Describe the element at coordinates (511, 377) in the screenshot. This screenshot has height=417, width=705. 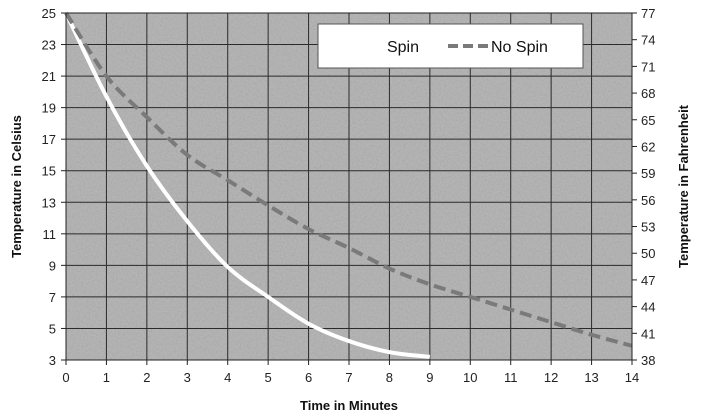
I see `x-tick-label: 11` at that location.